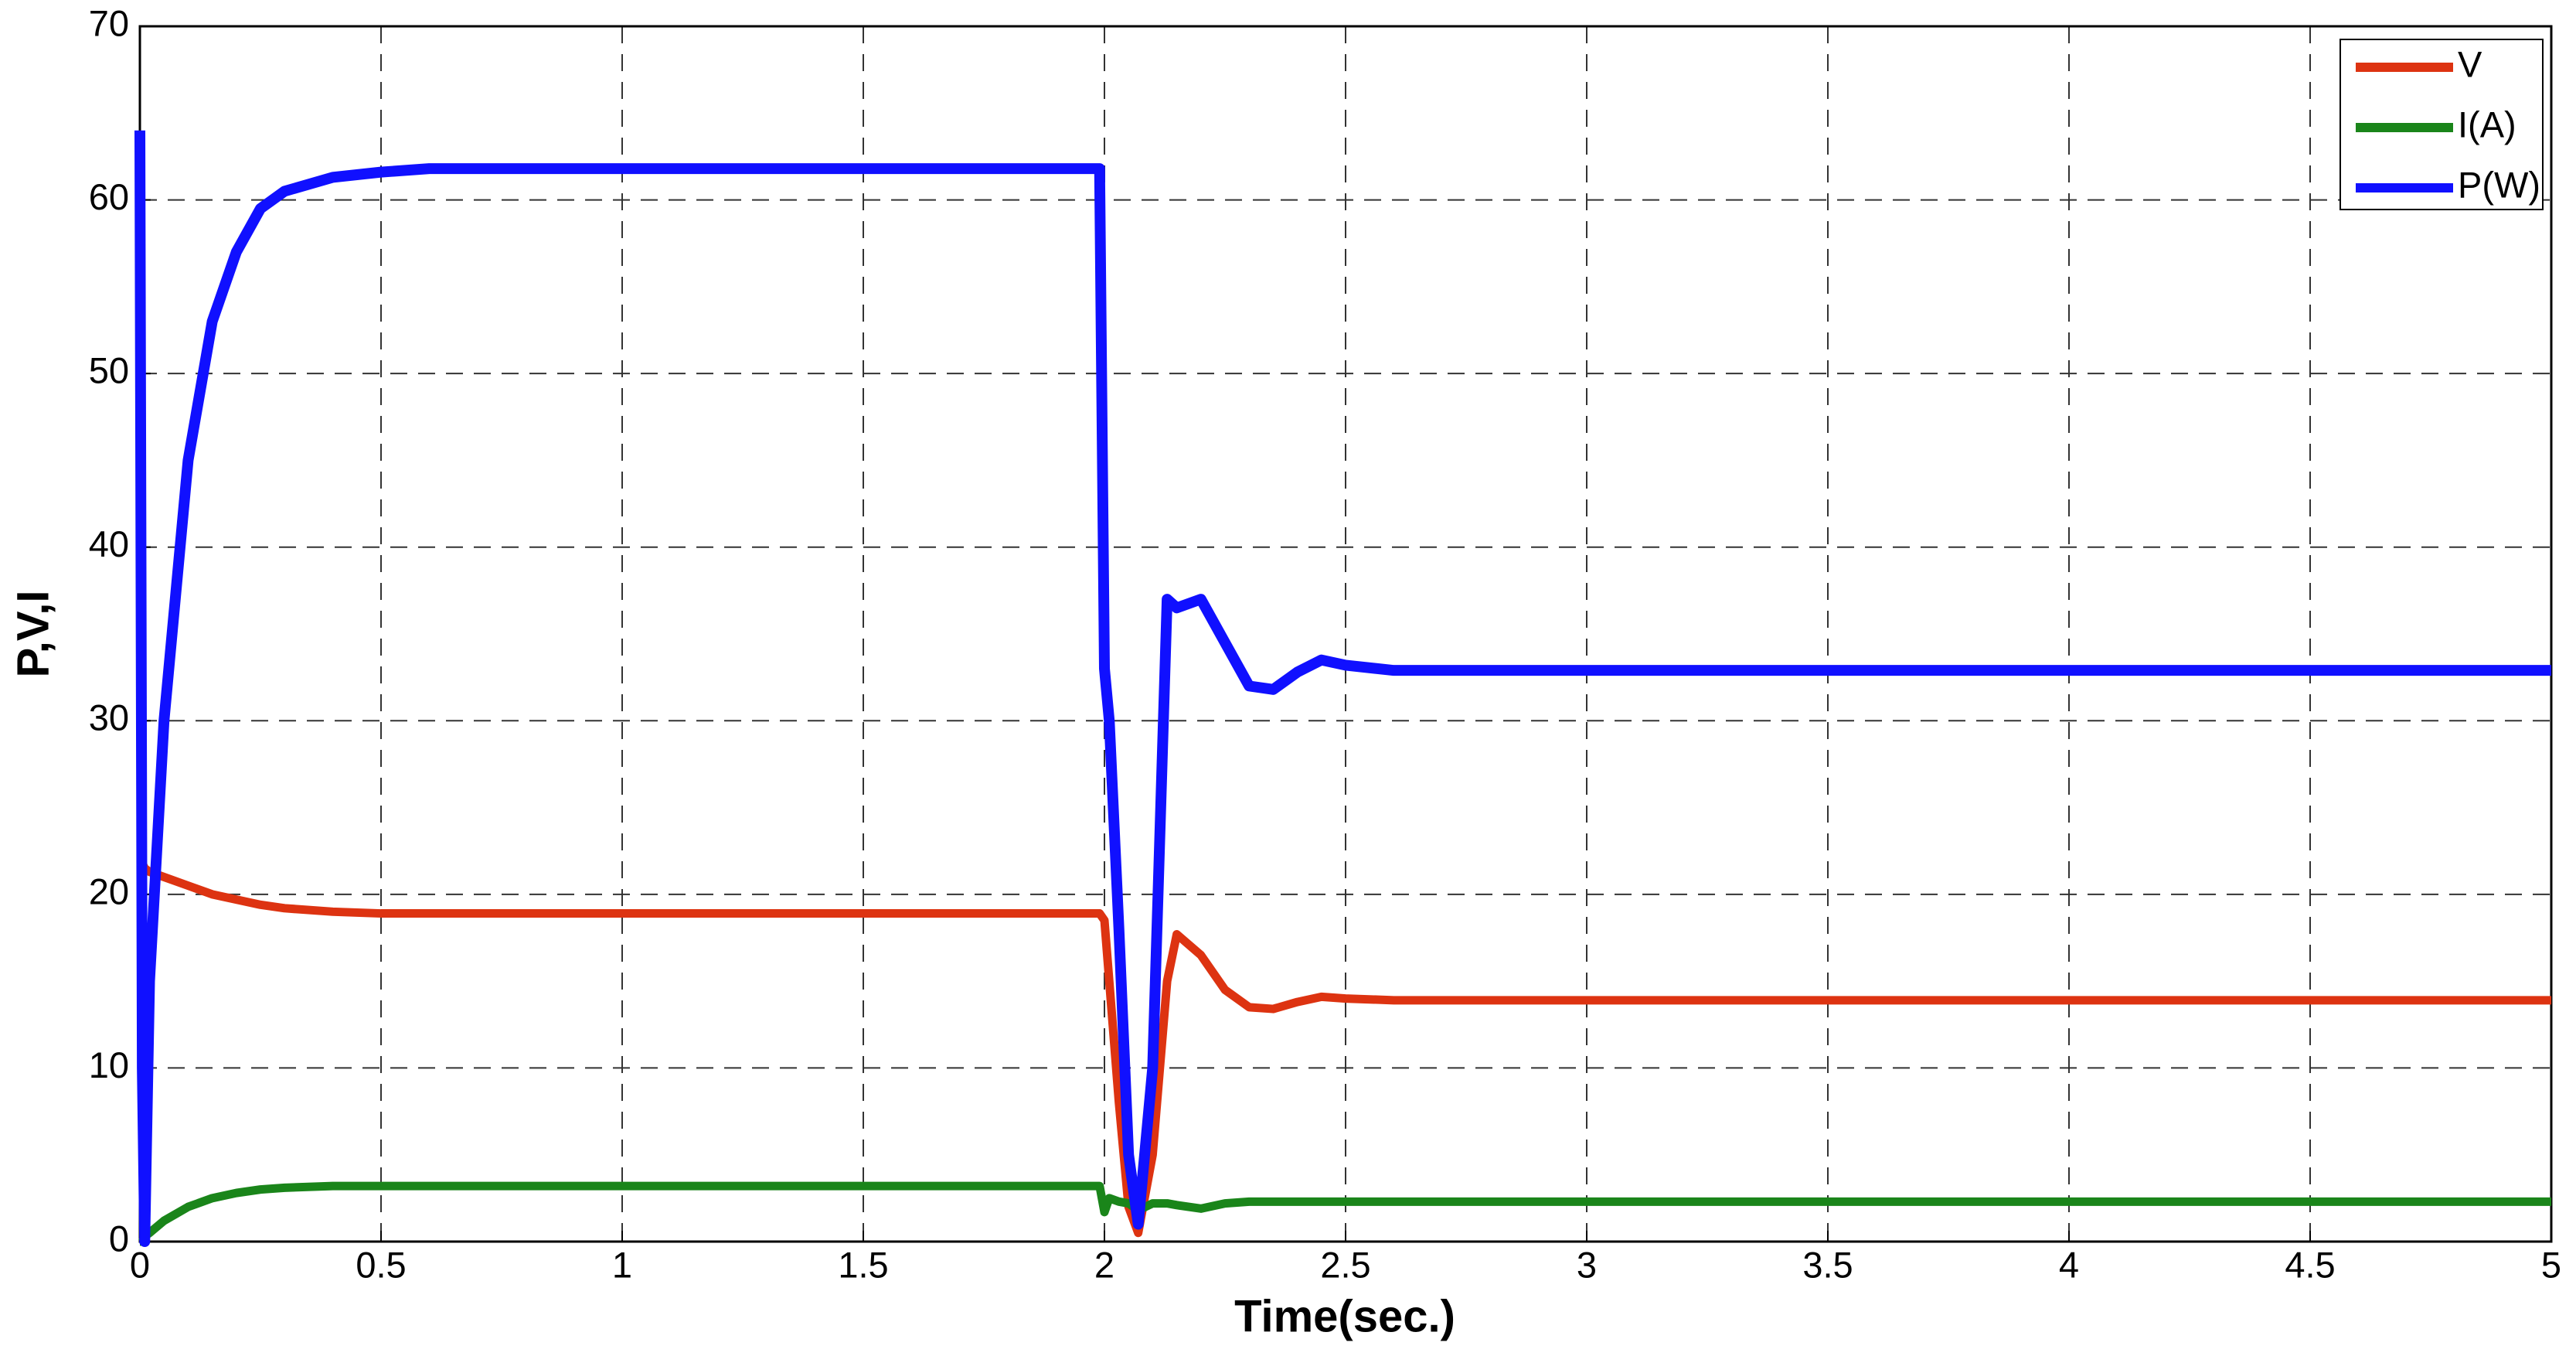 The width and height of the screenshot is (2576, 1356). I want to click on y-tick-label: 60, so click(109, 196).